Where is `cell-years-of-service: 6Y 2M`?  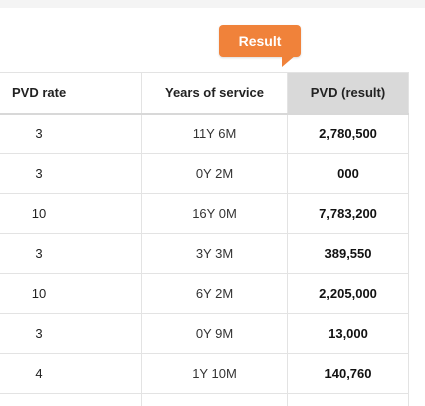 cell-years-of-service: 6Y 2M is located at coordinates (214, 293).